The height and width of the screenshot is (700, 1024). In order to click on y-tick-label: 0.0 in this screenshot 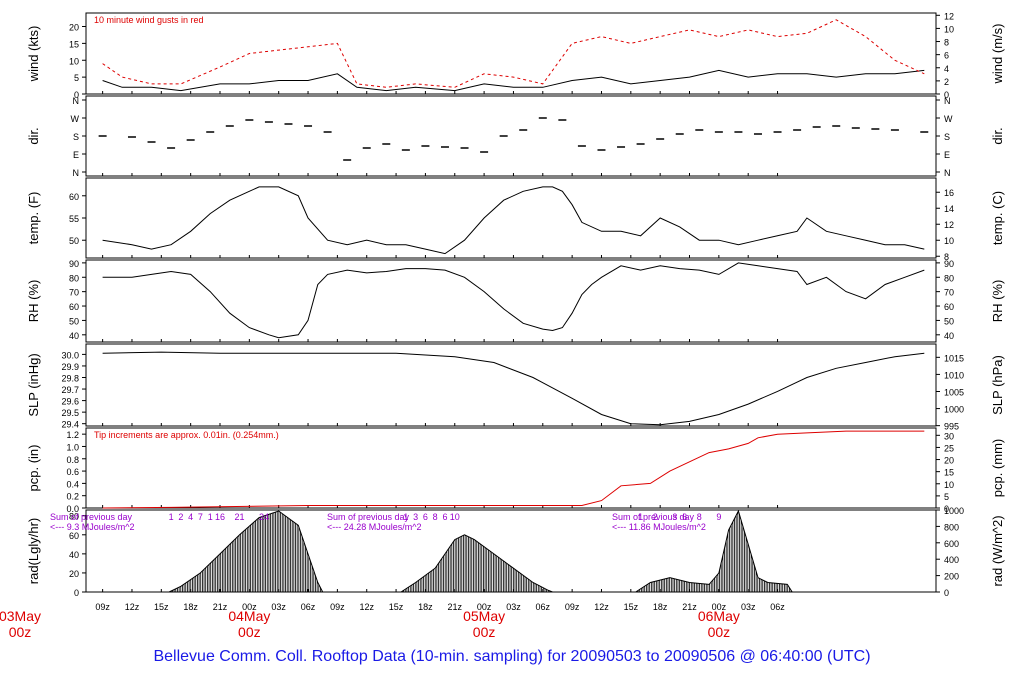, I will do `click(72, 509)`.